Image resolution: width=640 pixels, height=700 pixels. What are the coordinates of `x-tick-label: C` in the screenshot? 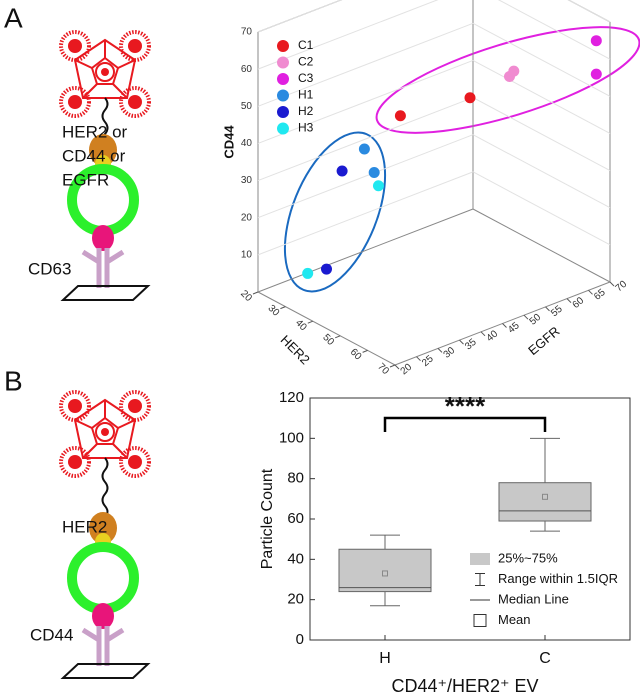 It's located at (545, 658).